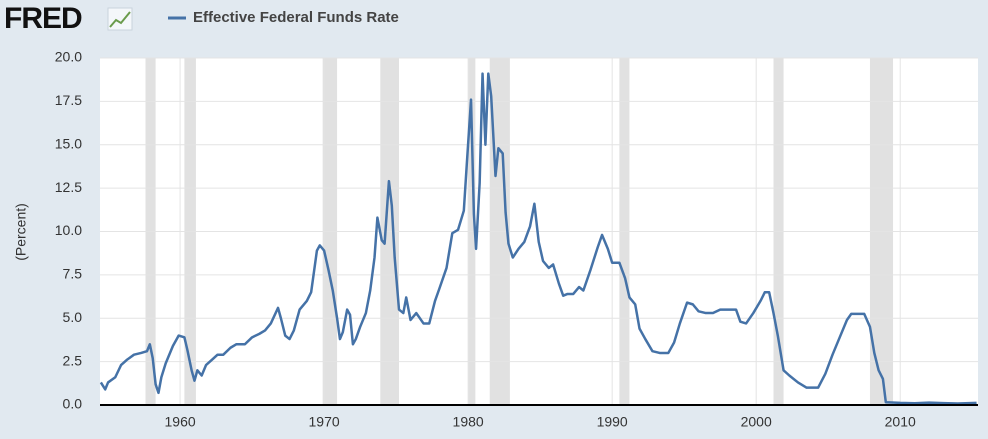 This screenshot has width=988, height=439. Describe the element at coordinates (756, 422) in the screenshot. I see `x-tick-label: 2000` at that location.